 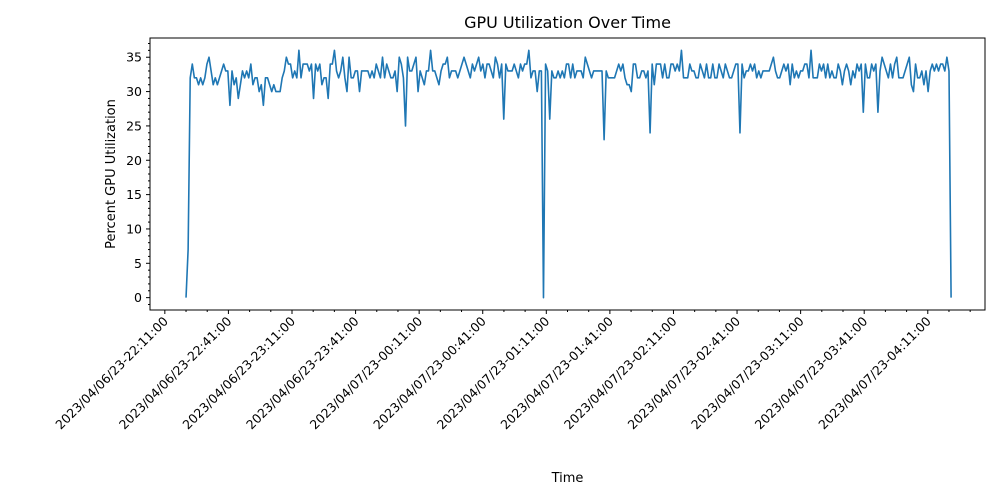 What do you see at coordinates (302, 372) in the screenshot?
I see `x-tick-label: 2023/04/06/23-23:41:00` at bounding box center [302, 372].